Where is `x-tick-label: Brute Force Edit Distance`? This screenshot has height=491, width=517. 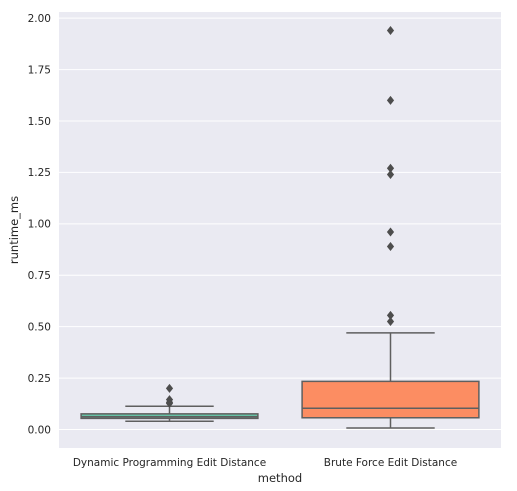
x-tick-label: Brute Force Edit Distance is located at coordinates (390, 463).